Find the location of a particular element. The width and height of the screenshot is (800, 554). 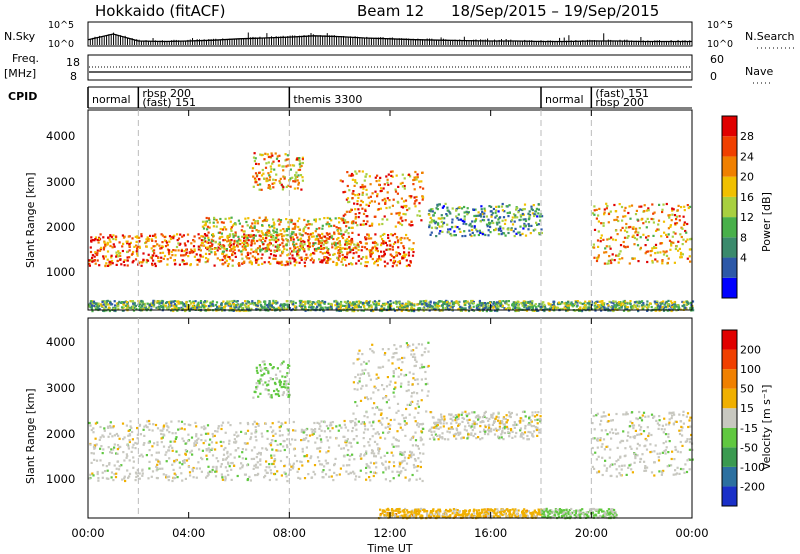

freq-panel: Freq. [MHz] 18 8 60 0 Nave is located at coordinates (388, 68).